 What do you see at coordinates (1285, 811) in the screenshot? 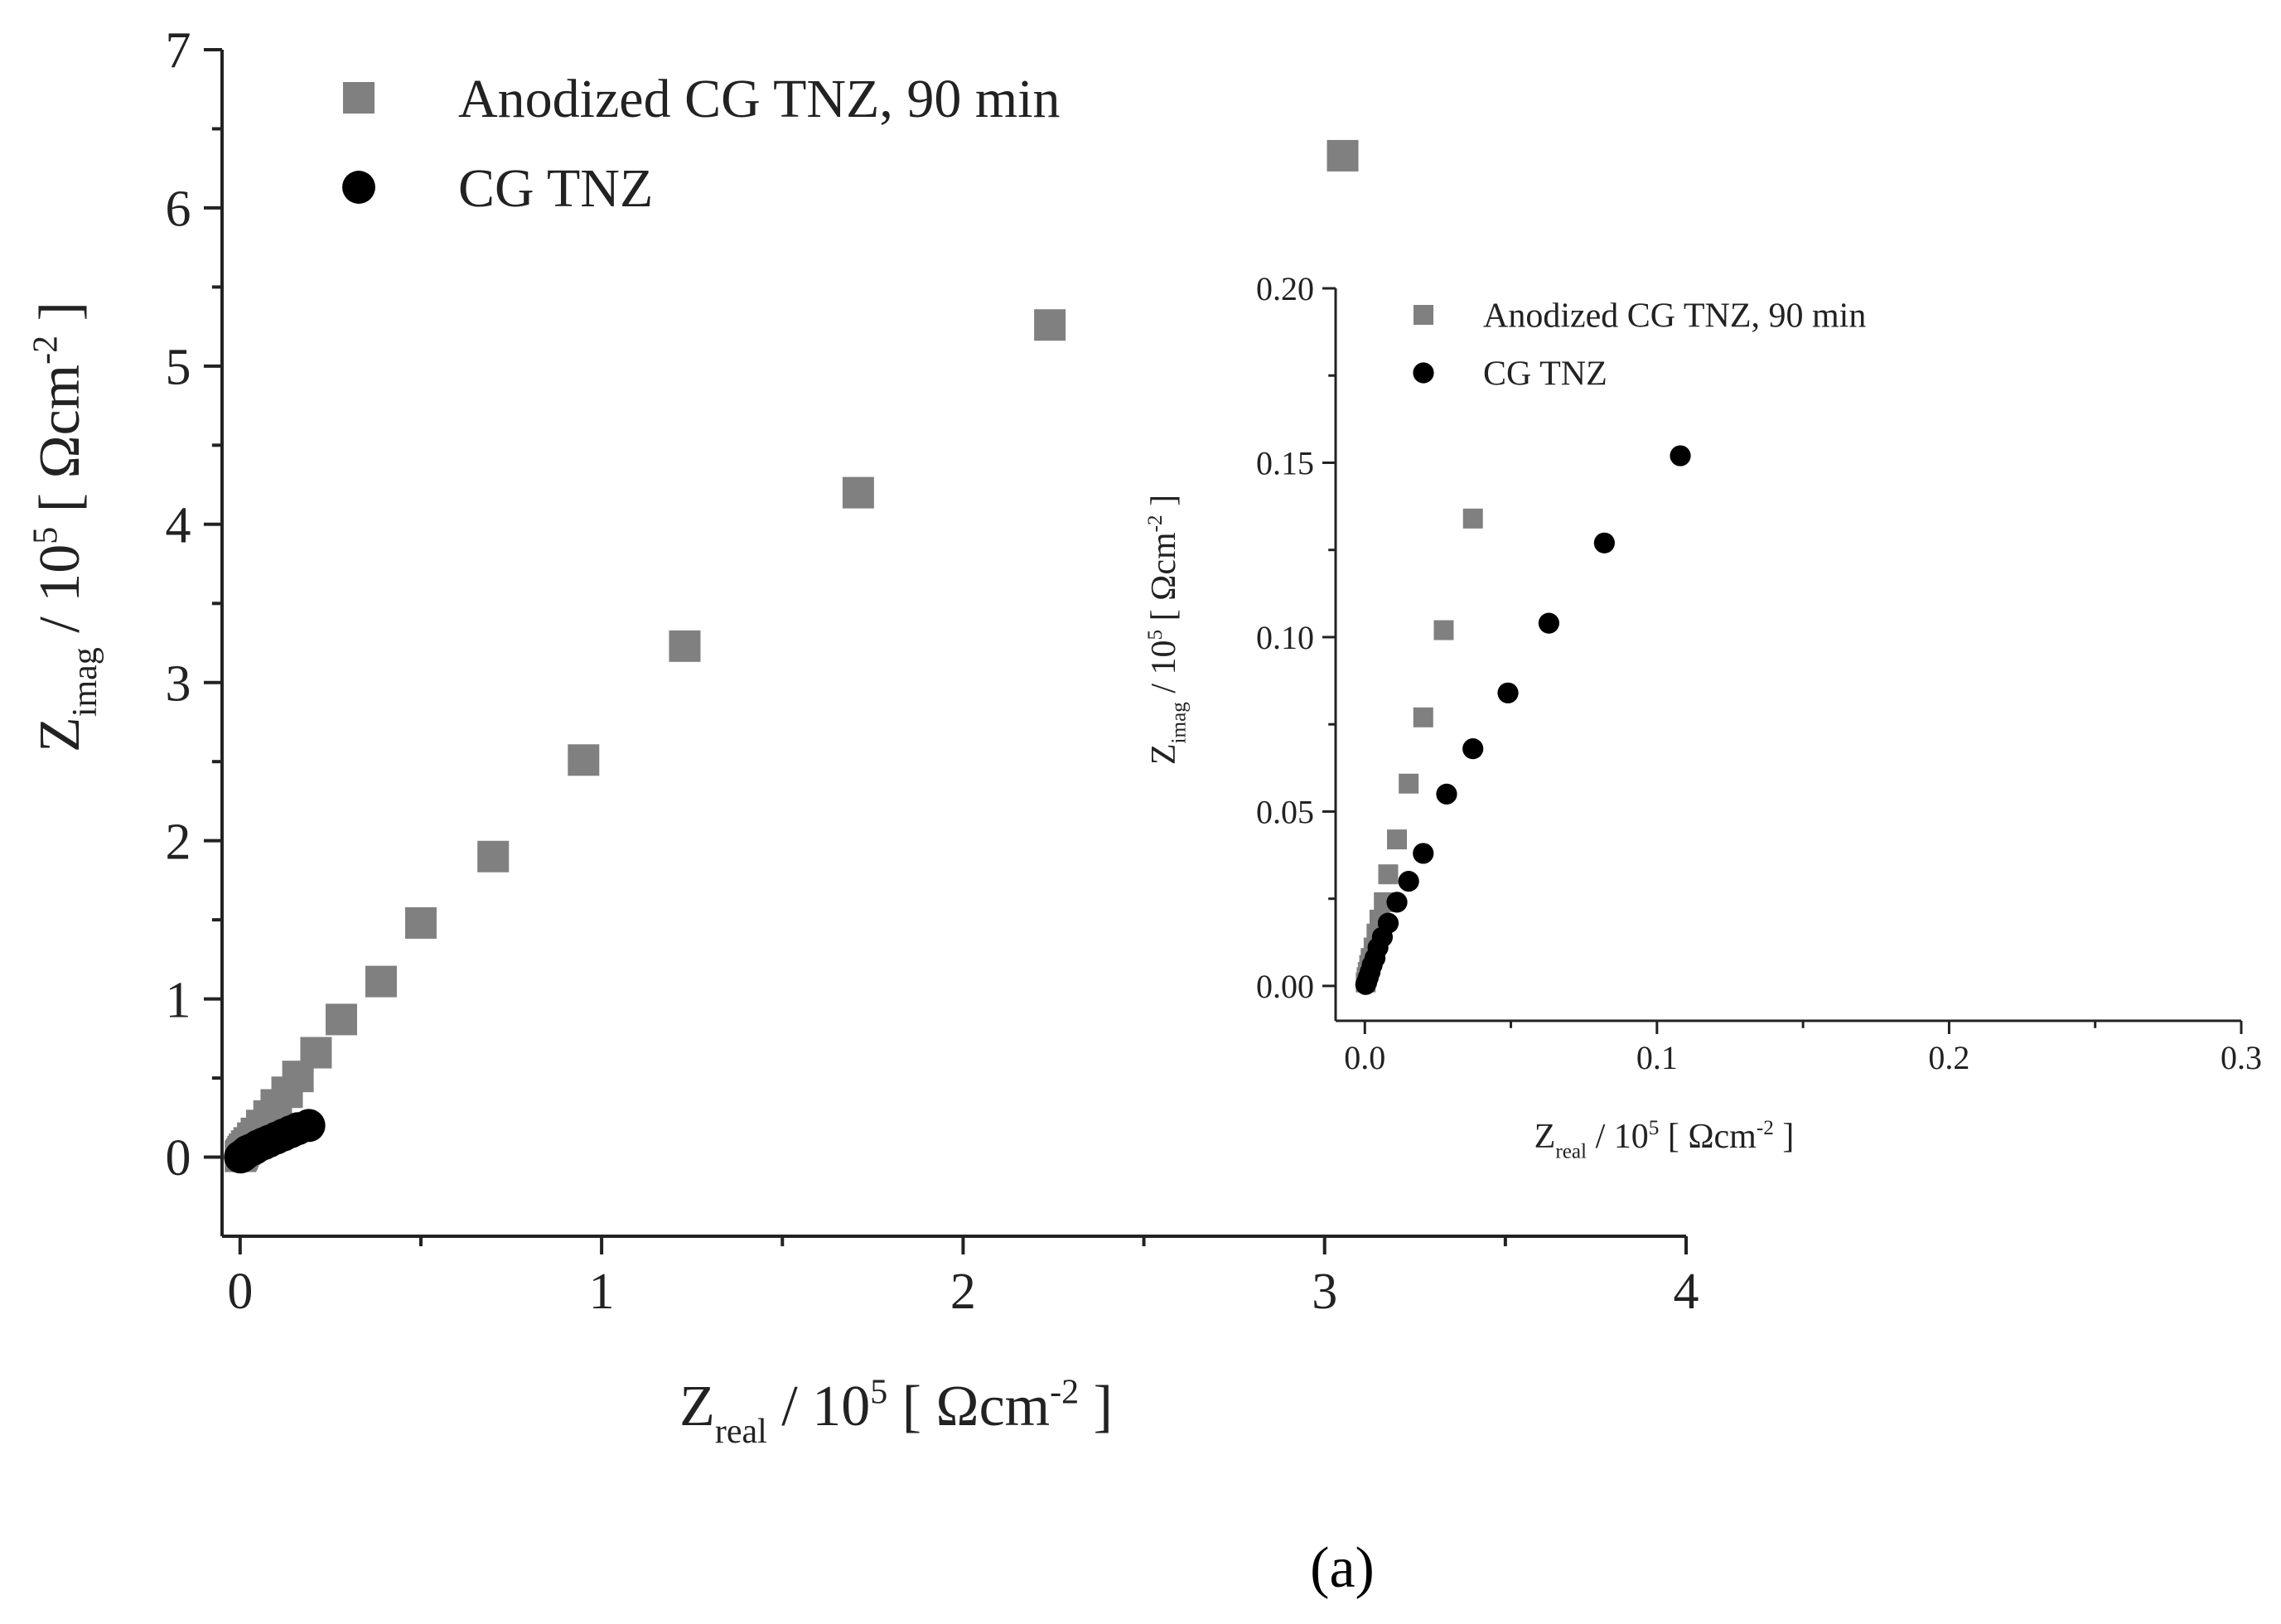
I see `inset-y-tick-label: 0.05` at bounding box center [1285, 811].